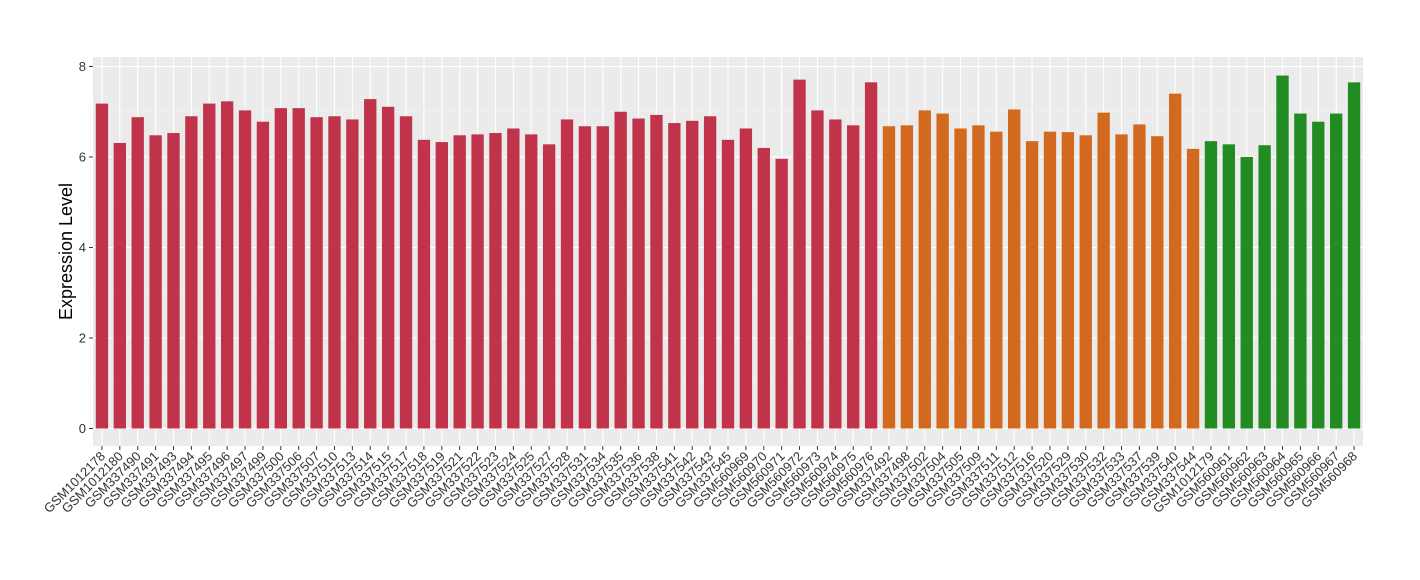  I want to click on y-axis-title: Expression Level, so click(66, 251).